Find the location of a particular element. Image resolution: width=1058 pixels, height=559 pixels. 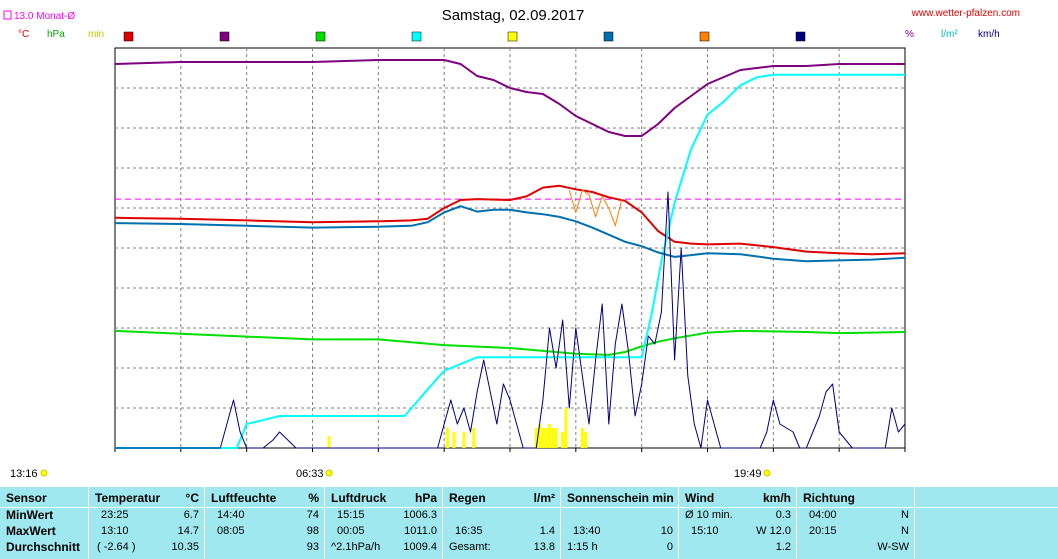

luftfeuchte-header: Luftfeuchte is located at coordinates (244, 498).